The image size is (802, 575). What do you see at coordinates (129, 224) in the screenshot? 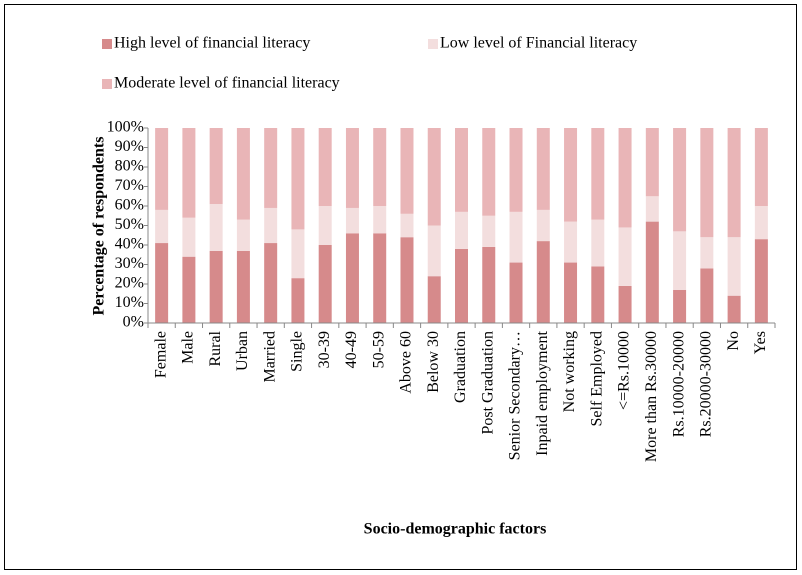
I see `y-tick-label: 50%` at bounding box center [129, 224].